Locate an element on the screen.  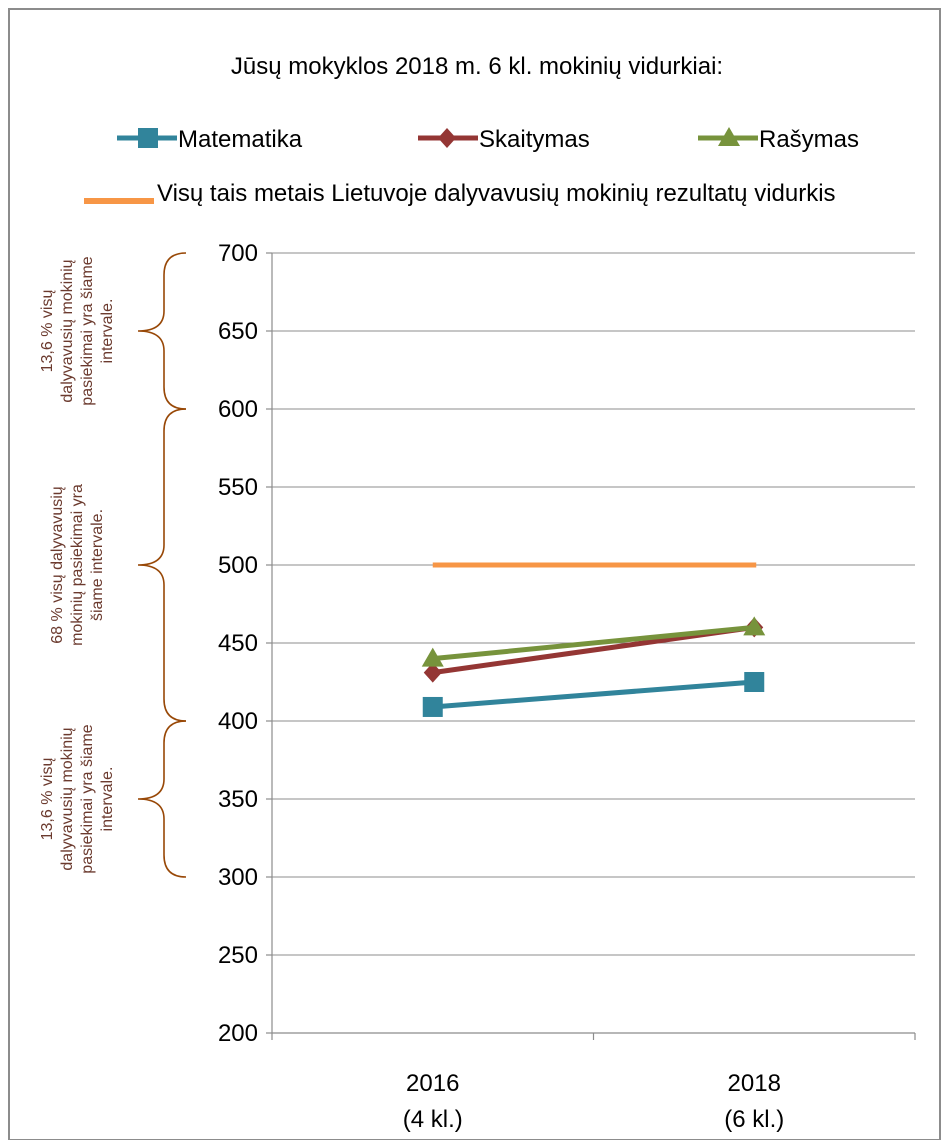
legend-item-matematika: Matematika is located at coordinates (210, 139).